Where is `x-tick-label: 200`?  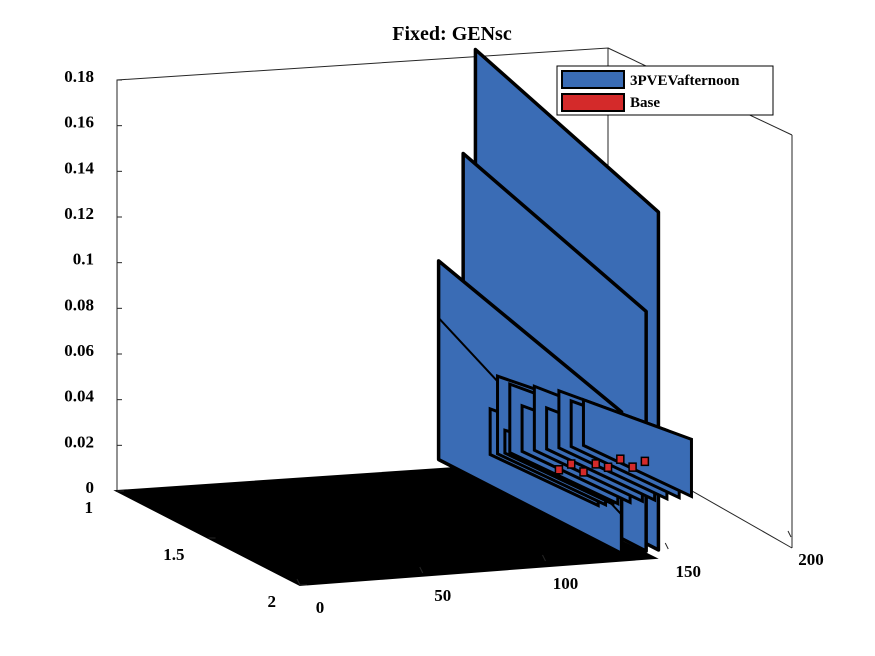 x-tick-label: 200 is located at coordinates (811, 559).